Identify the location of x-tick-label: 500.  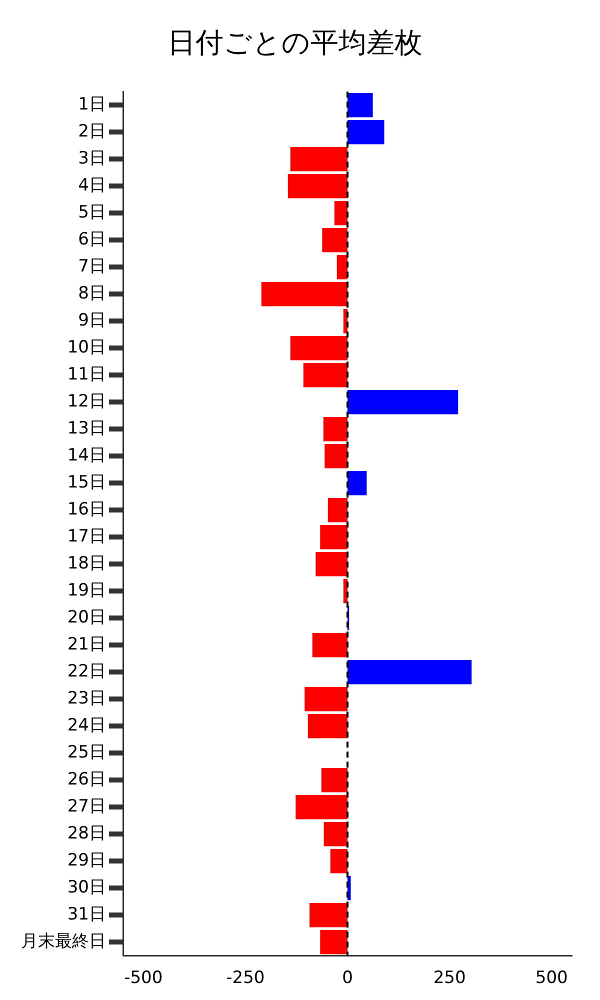
(551, 978).